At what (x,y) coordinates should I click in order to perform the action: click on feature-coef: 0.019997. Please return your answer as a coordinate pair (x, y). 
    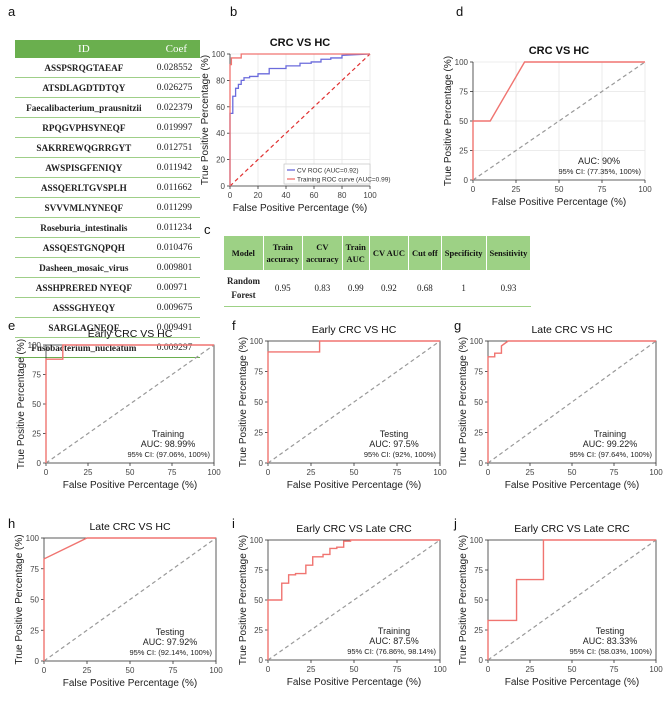
    Looking at the image, I should click on (176, 127).